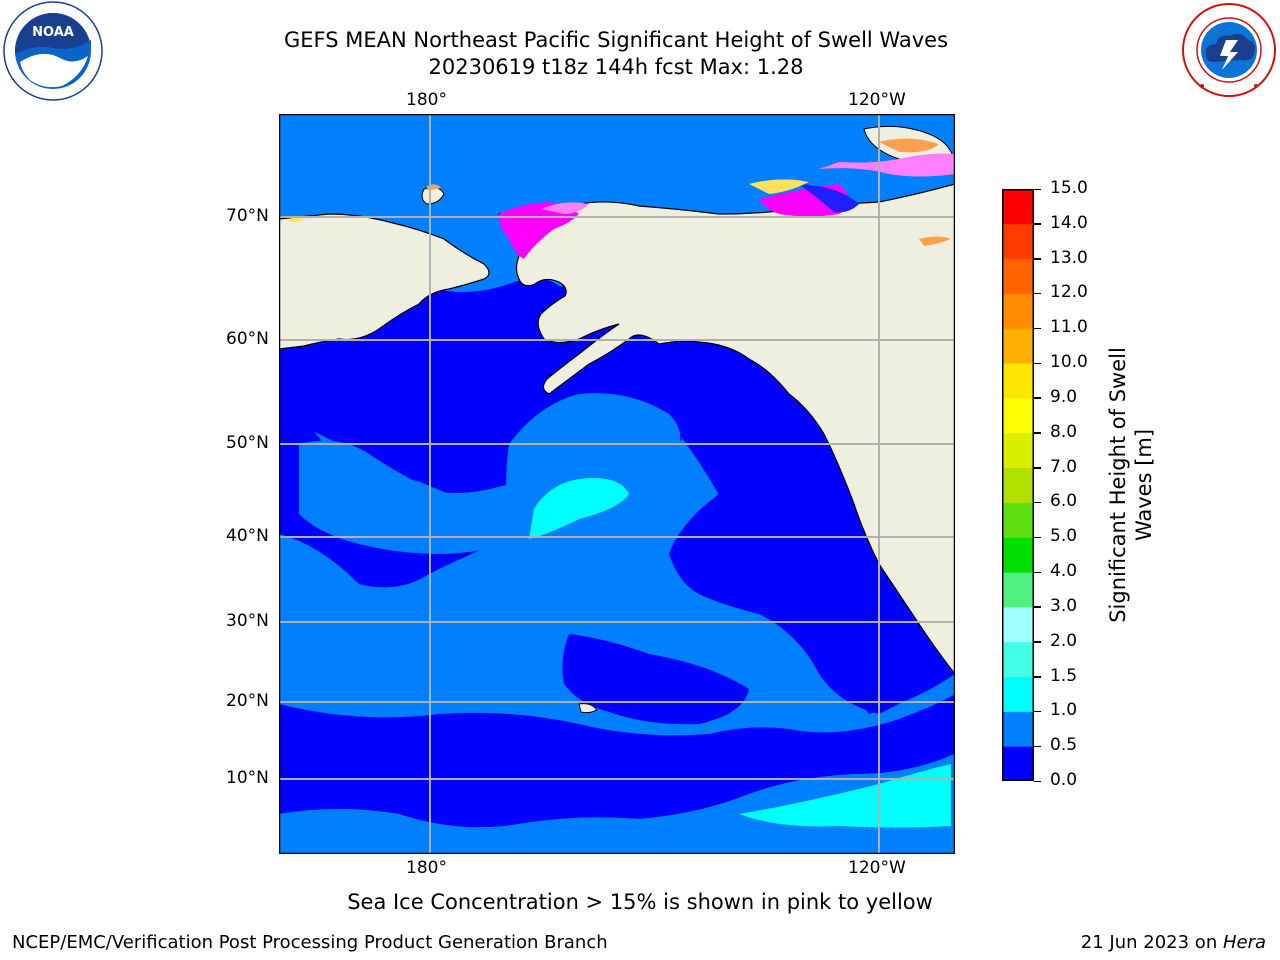  Describe the element at coordinates (1064, 675) in the screenshot. I see `colorbar-tick-label: 1.5` at that location.